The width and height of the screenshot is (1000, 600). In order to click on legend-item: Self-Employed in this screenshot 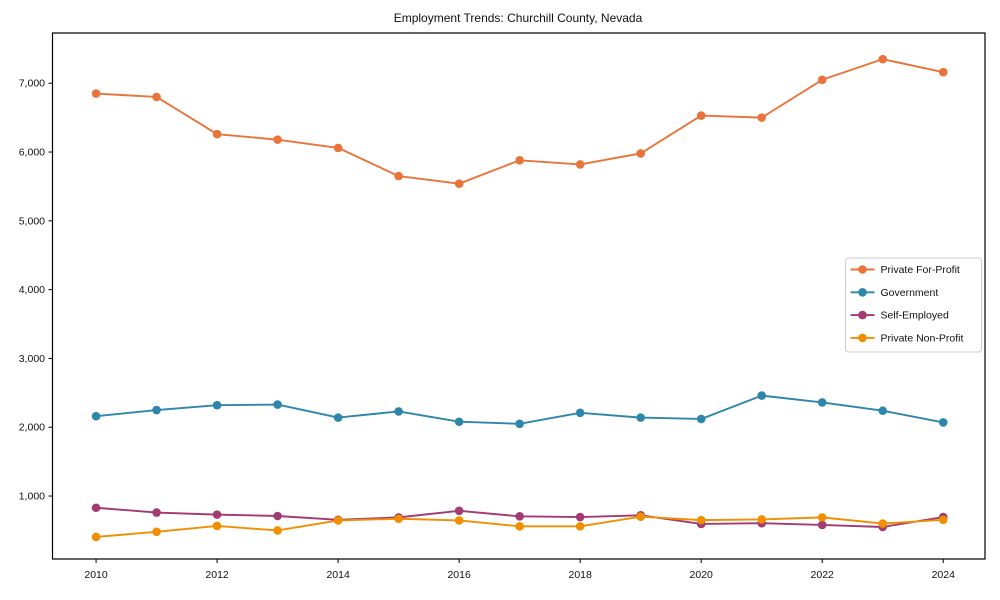, I will do `click(899, 316)`.